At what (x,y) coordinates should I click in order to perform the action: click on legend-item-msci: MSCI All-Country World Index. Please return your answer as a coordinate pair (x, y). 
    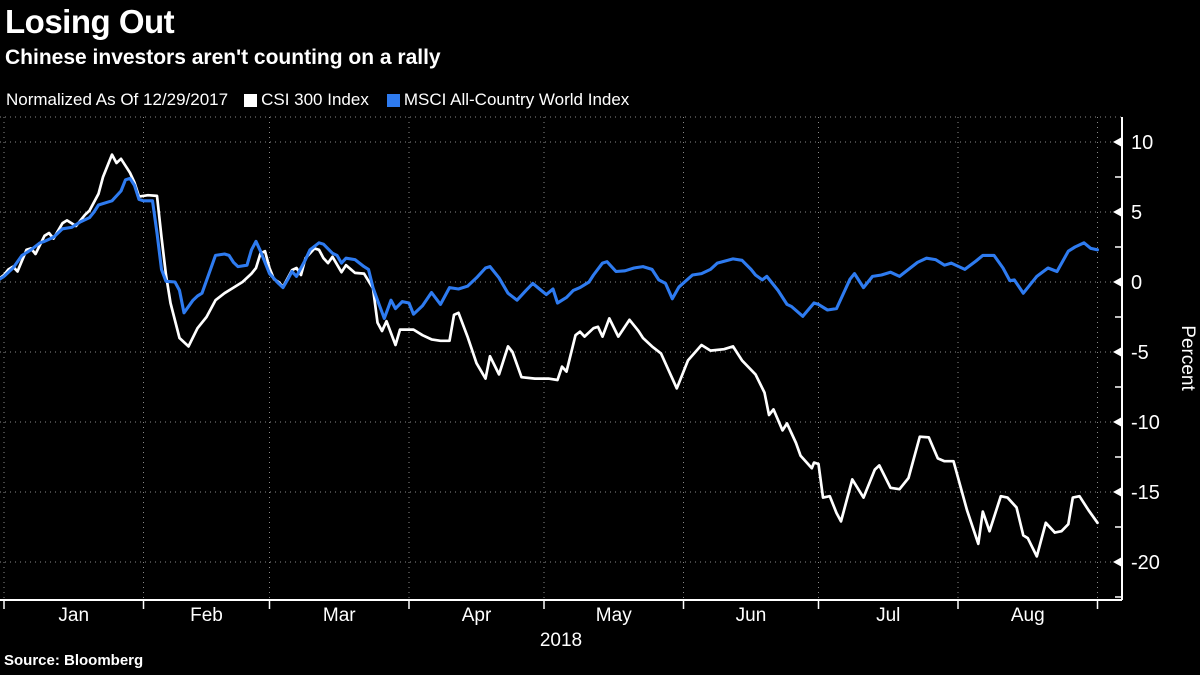
    Looking at the image, I should click on (508, 100).